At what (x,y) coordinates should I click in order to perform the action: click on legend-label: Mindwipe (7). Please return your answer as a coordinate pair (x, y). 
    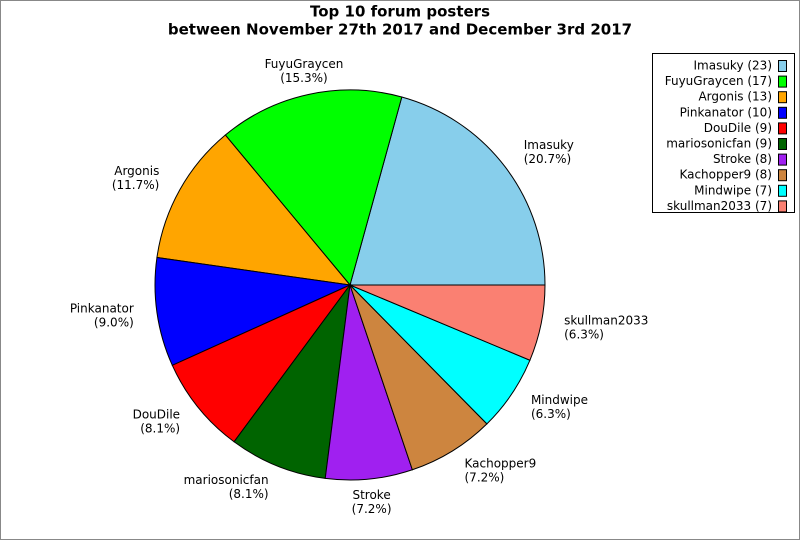
    Looking at the image, I should click on (733, 190).